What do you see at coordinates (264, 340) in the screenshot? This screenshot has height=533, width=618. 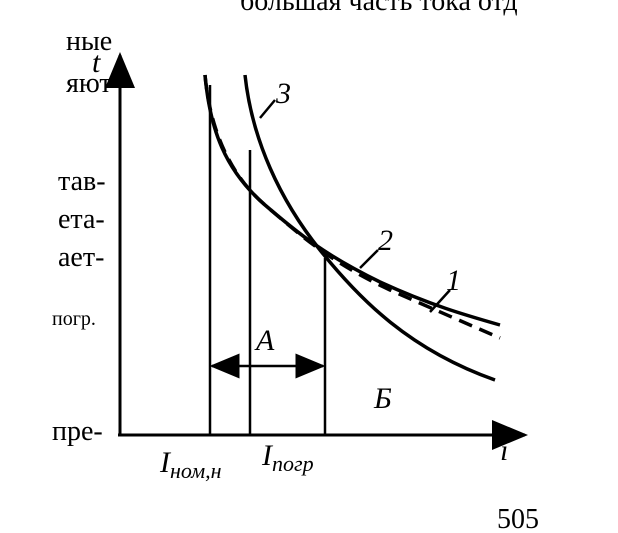 I see `region-label: A` at bounding box center [264, 340].